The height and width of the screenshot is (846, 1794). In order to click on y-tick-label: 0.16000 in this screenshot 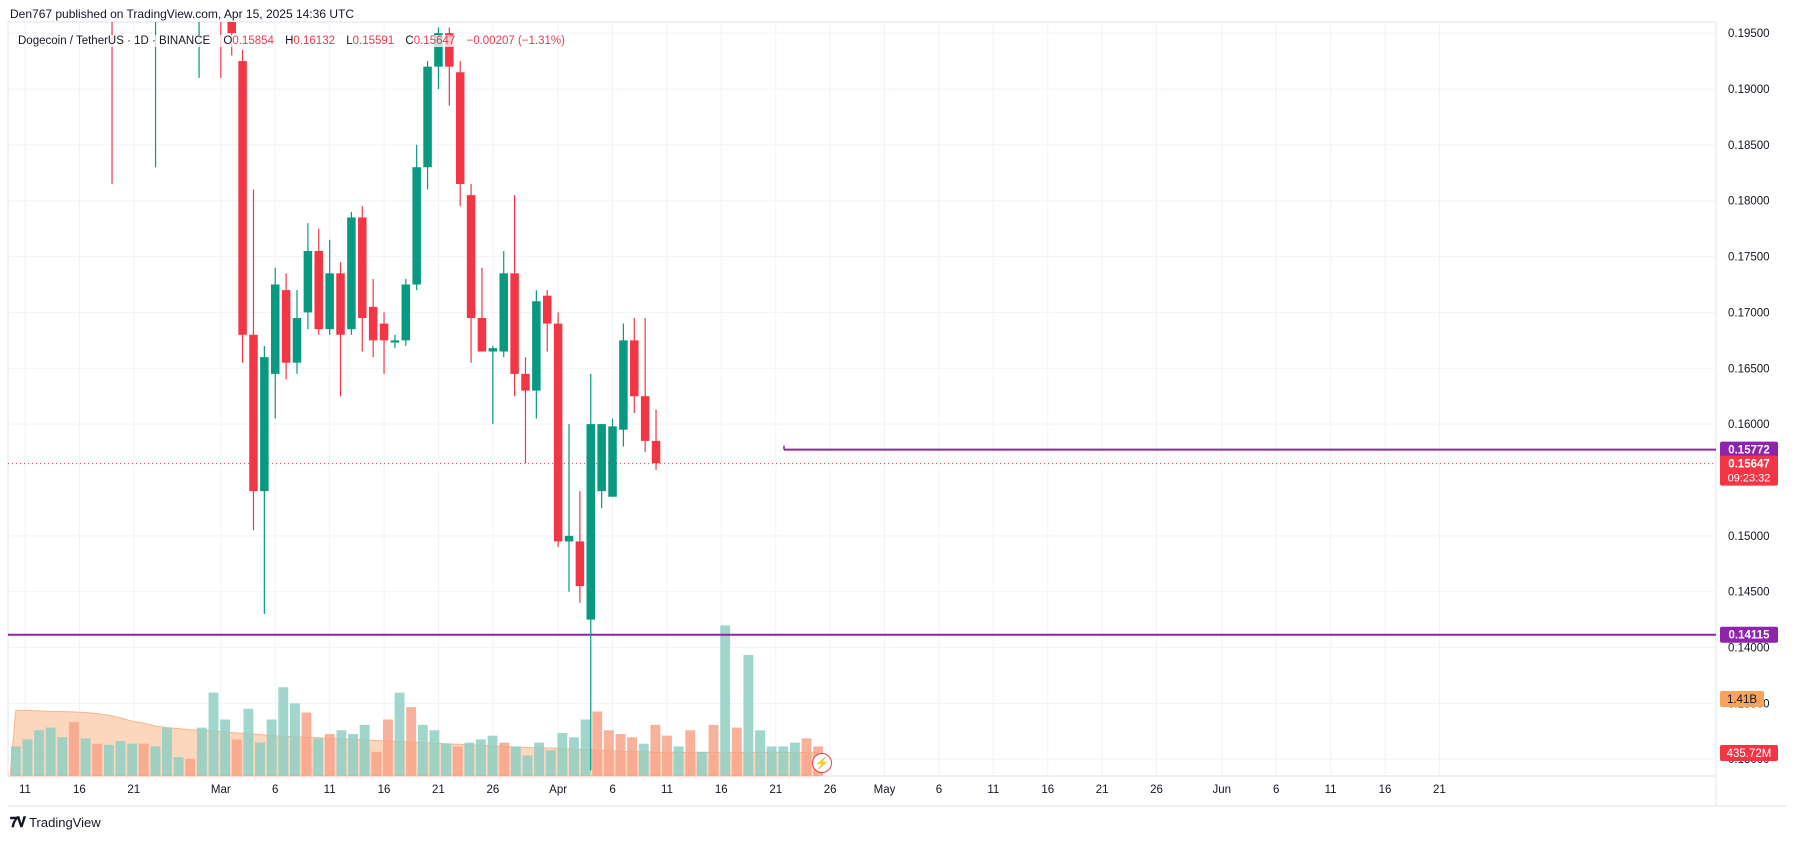, I will do `click(1749, 425)`.